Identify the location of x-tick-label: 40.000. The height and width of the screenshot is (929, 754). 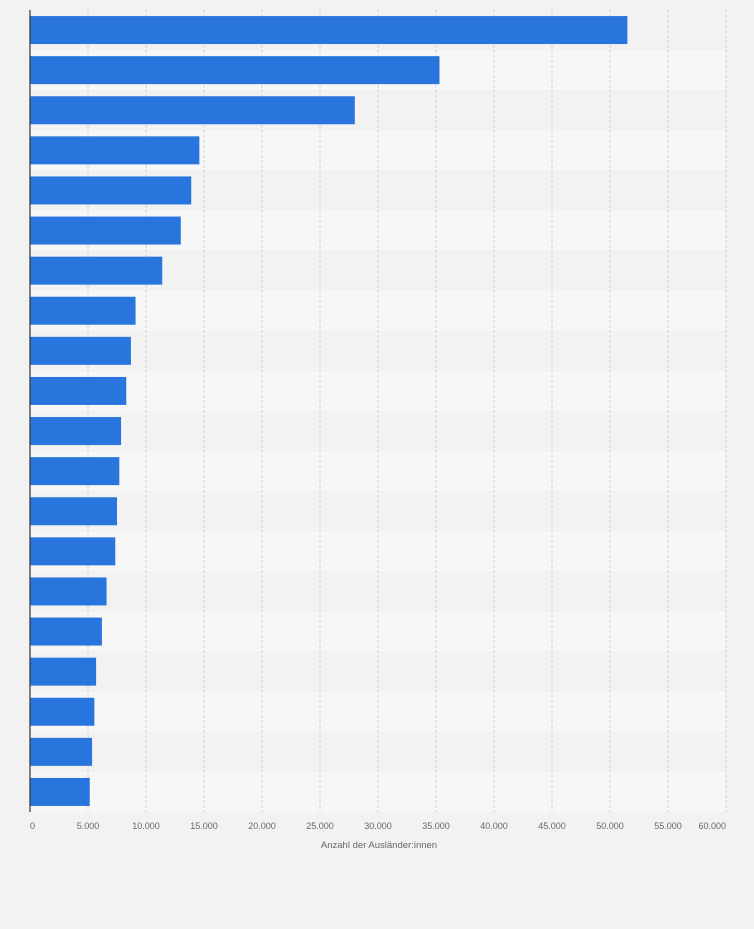
(494, 826).